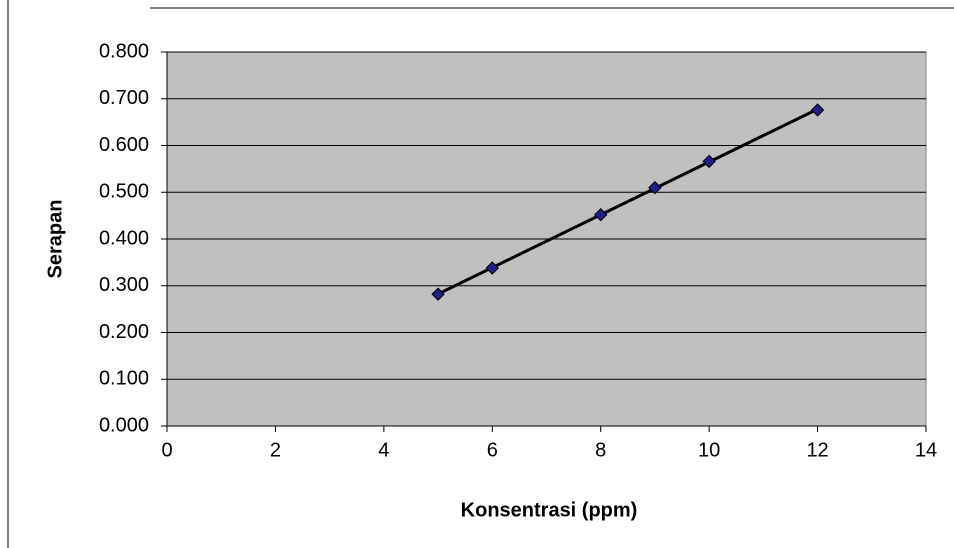 The height and width of the screenshot is (548, 954). I want to click on y-tick-label: 0.600, so click(124, 145).